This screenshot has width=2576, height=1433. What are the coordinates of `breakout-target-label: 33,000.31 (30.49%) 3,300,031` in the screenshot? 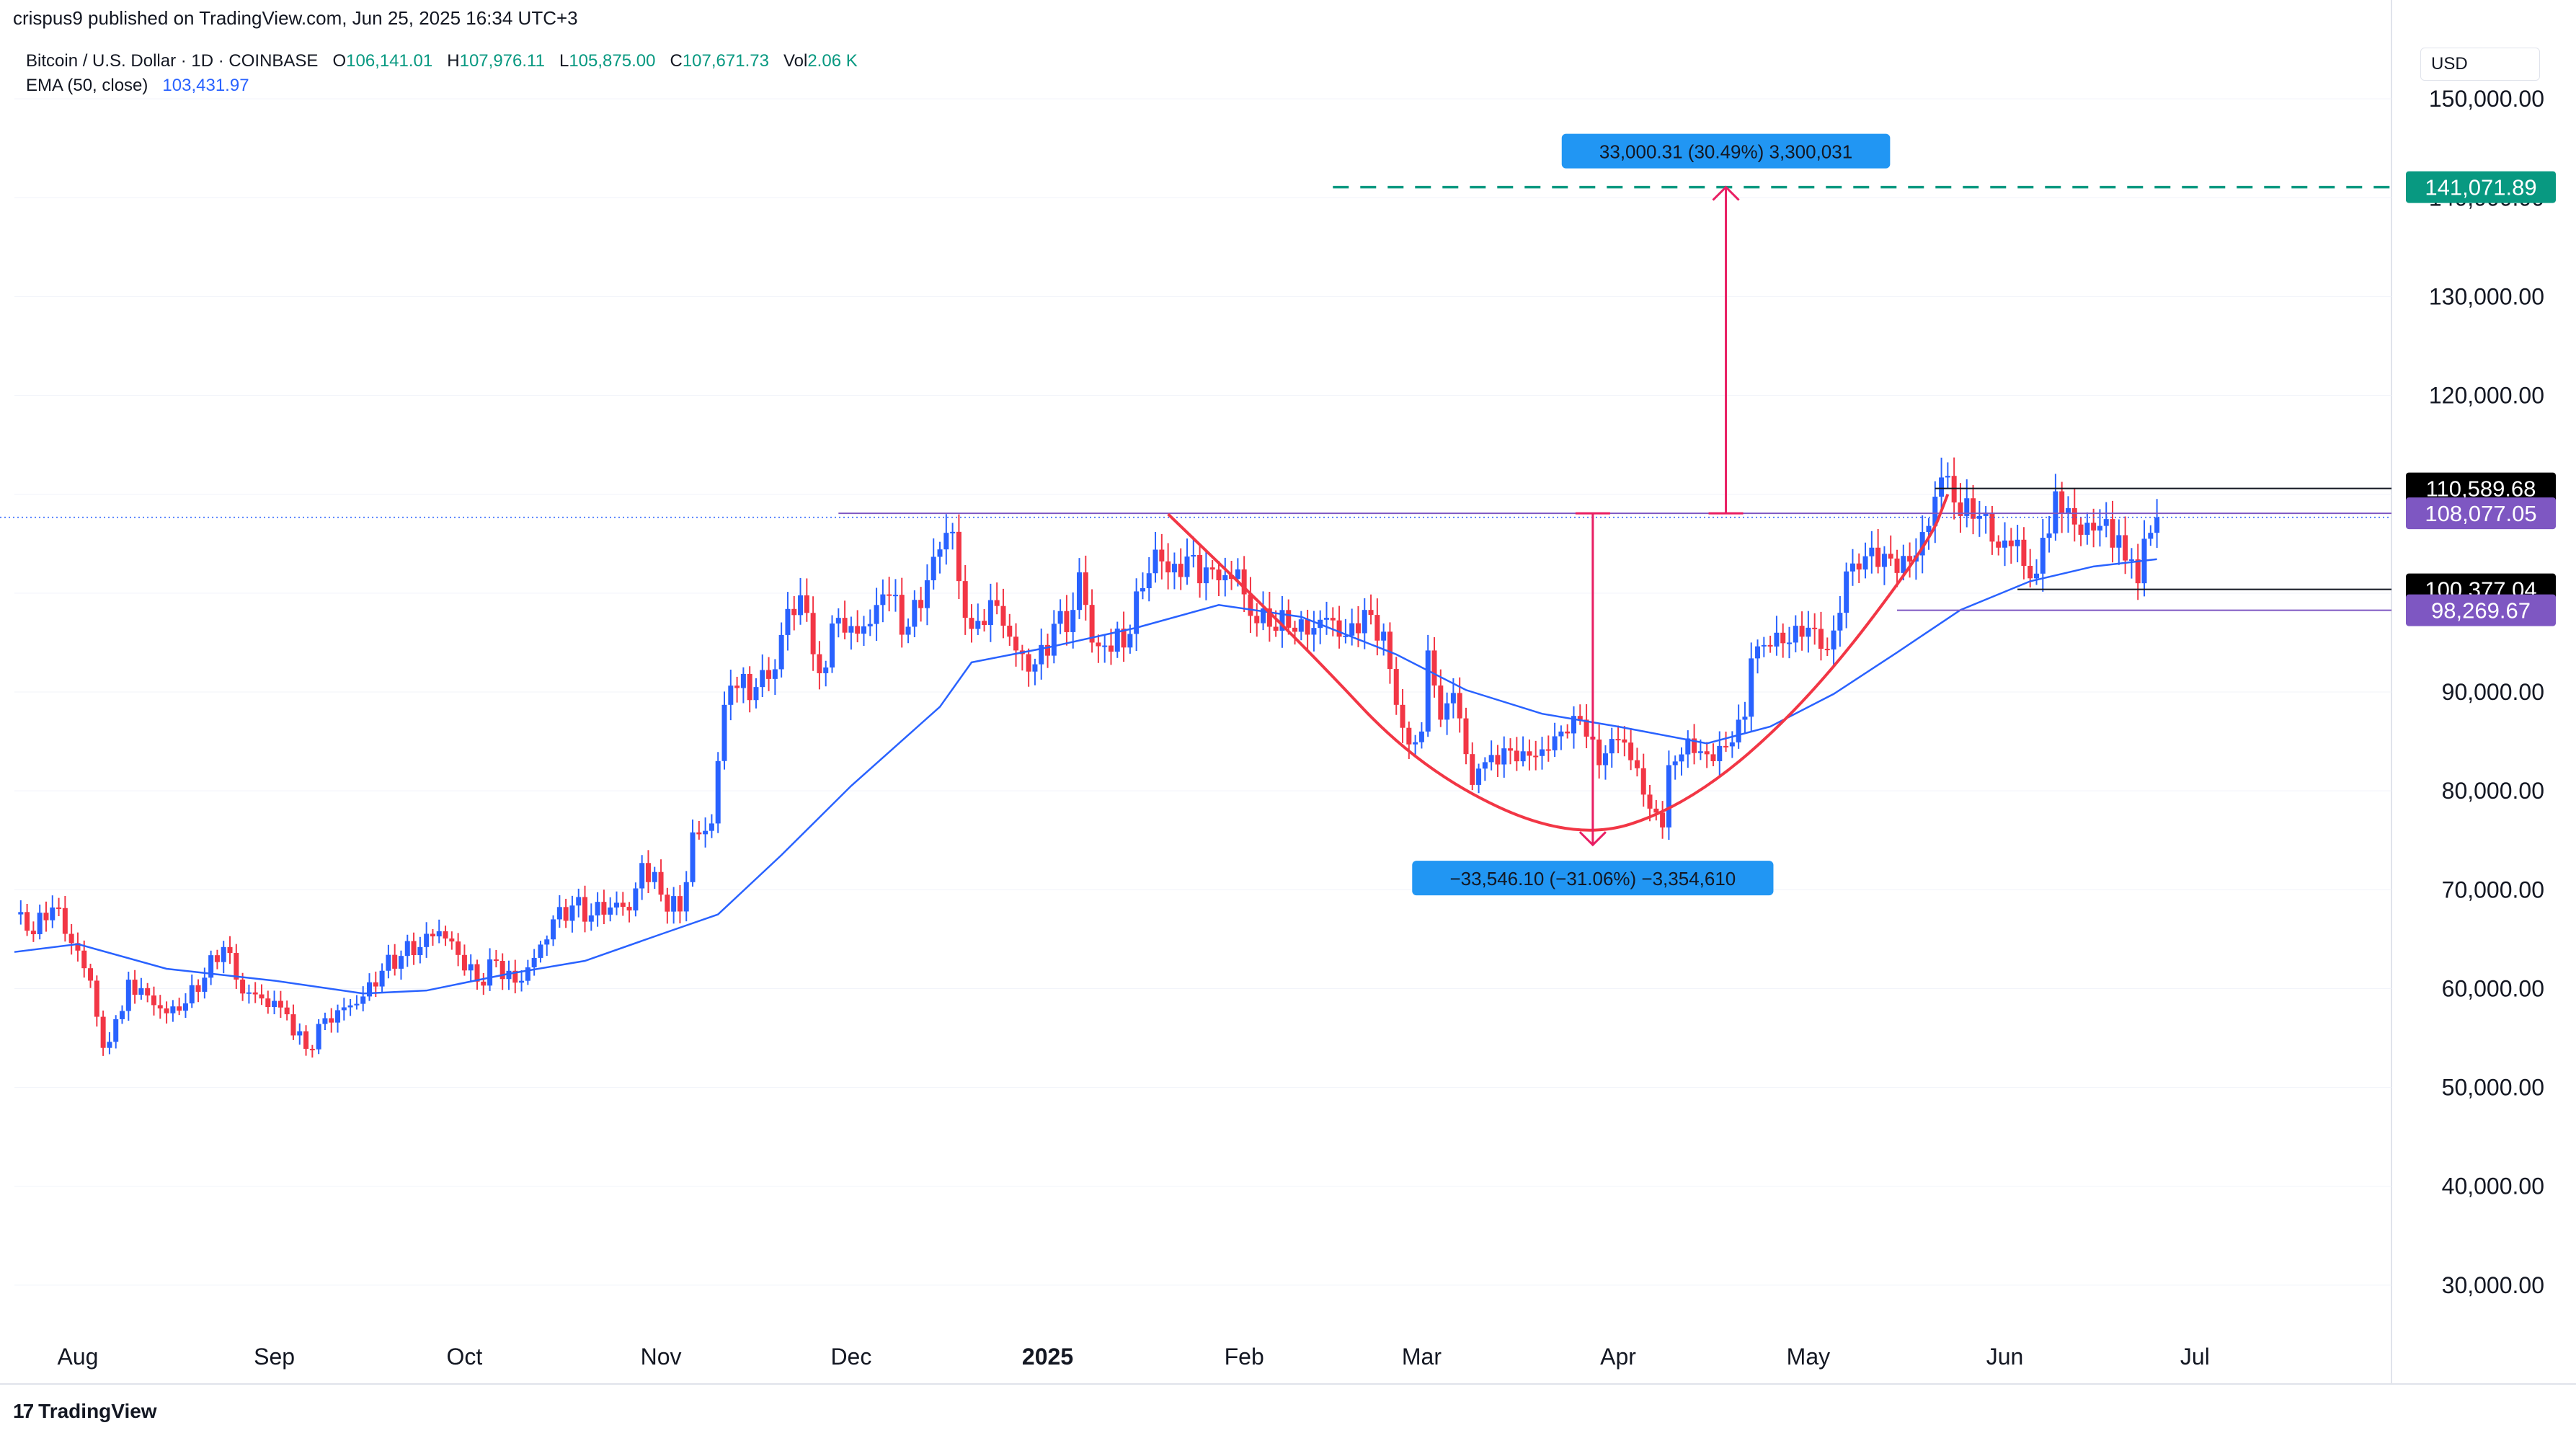 It's located at (1725, 152).